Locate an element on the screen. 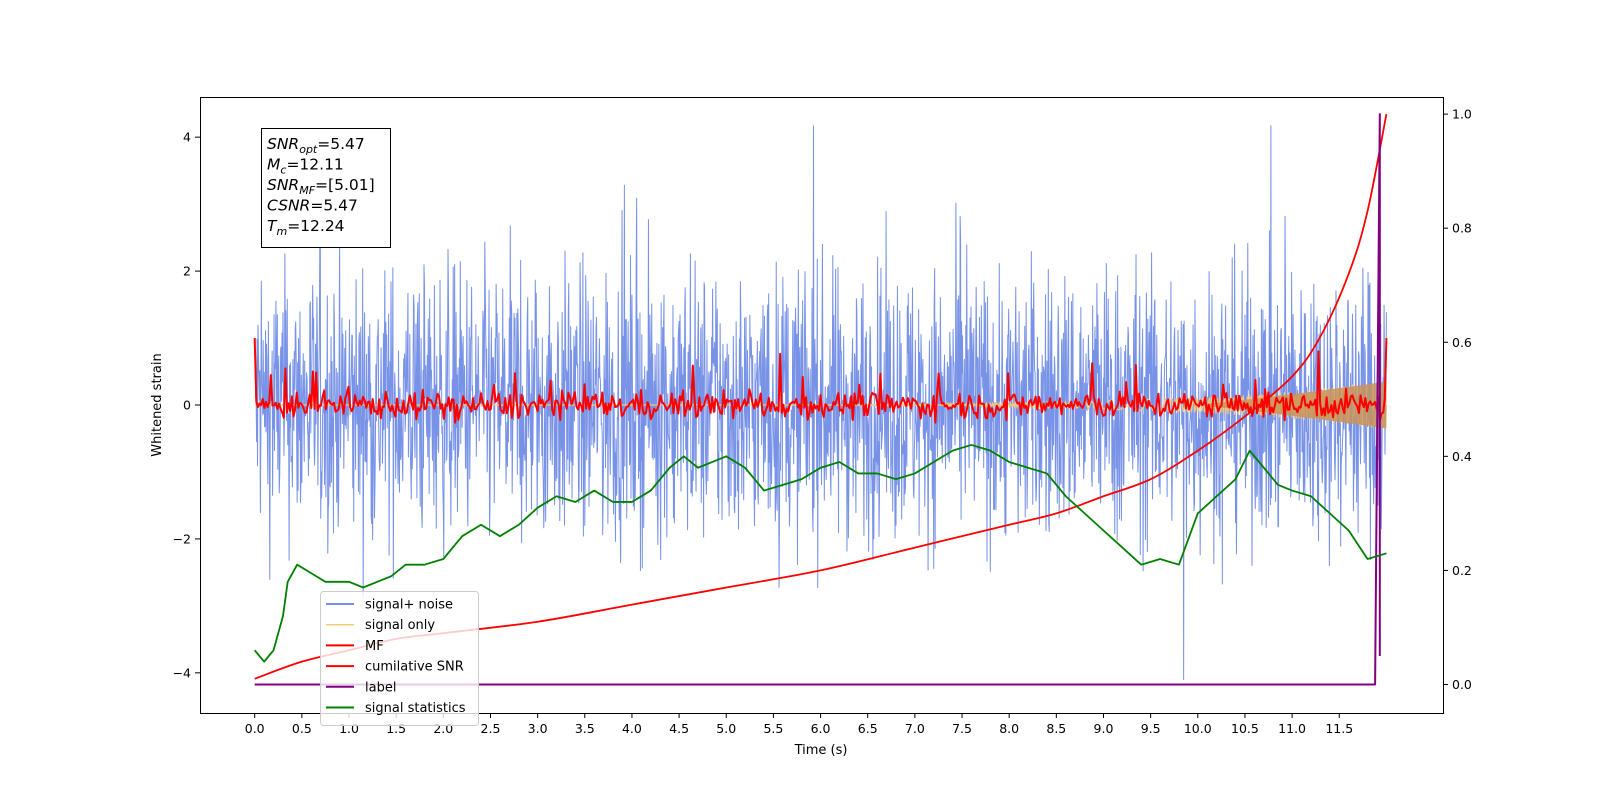 This screenshot has width=1600, height=800. y-left-tick-label: 4 is located at coordinates (187, 137).